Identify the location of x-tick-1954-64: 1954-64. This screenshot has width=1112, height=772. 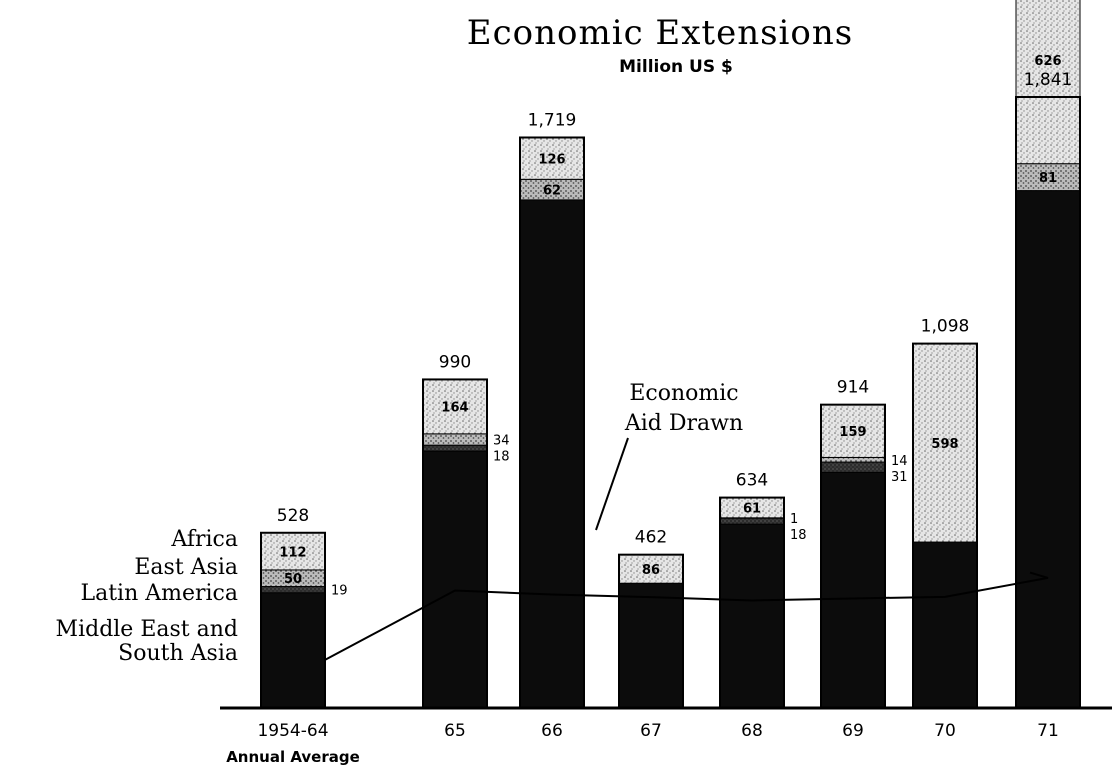
(292, 731).